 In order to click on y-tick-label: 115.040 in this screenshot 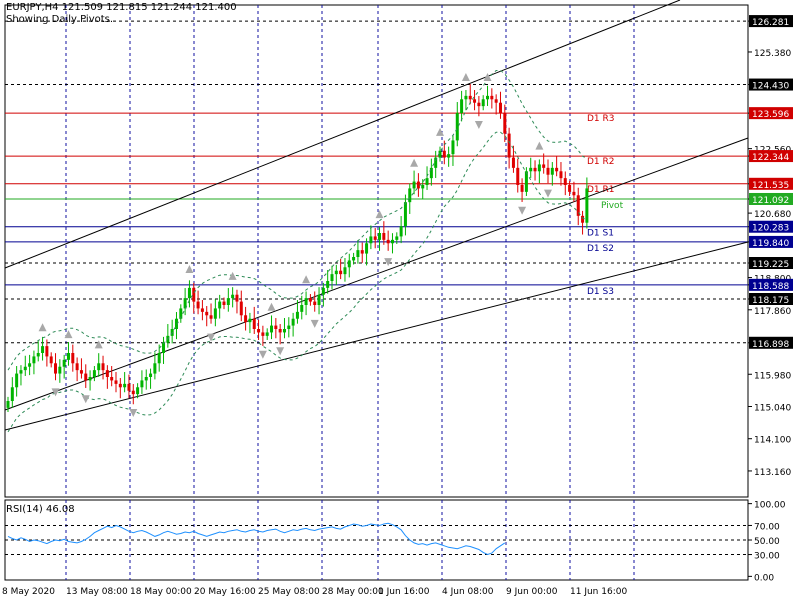, I will do `click(772, 408)`.